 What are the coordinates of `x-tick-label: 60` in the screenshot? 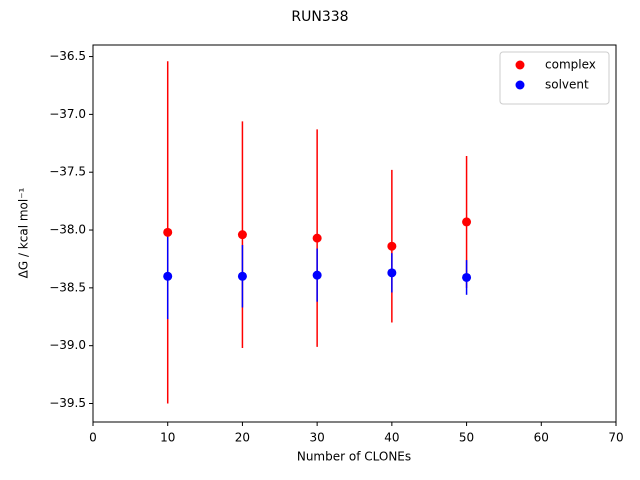 It's located at (541, 438).